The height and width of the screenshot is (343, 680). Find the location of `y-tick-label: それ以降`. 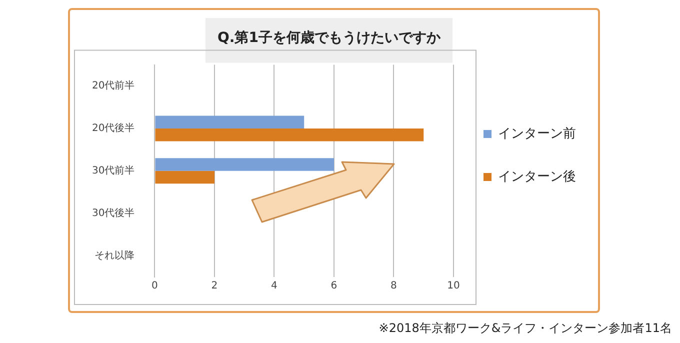

y-tick-label: それ以降 is located at coordinates (114, 255).